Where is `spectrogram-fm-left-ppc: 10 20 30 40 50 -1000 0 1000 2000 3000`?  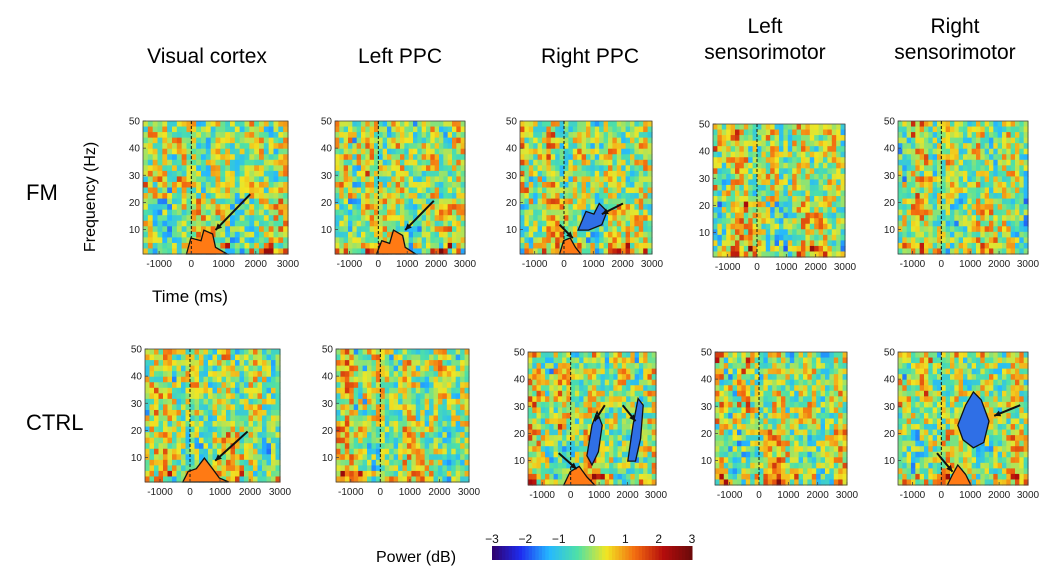 spectrogram-fm-left-ppc: 10 20 30 40 50 -1000 0 1000 2000 3000 is located at coordinates (400, 195).